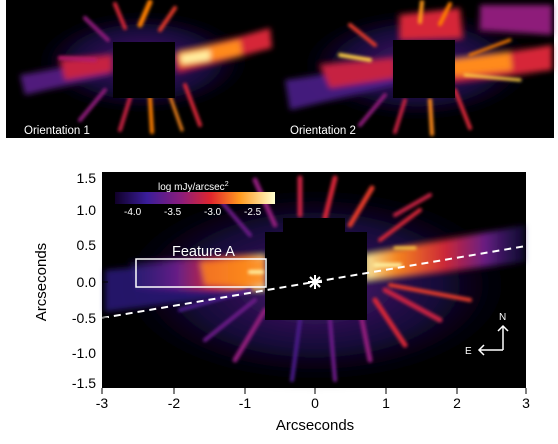  Describe the element at coordinates (87, 245) in the screenshot. I see `y-tick-3: 0.5` at that location.